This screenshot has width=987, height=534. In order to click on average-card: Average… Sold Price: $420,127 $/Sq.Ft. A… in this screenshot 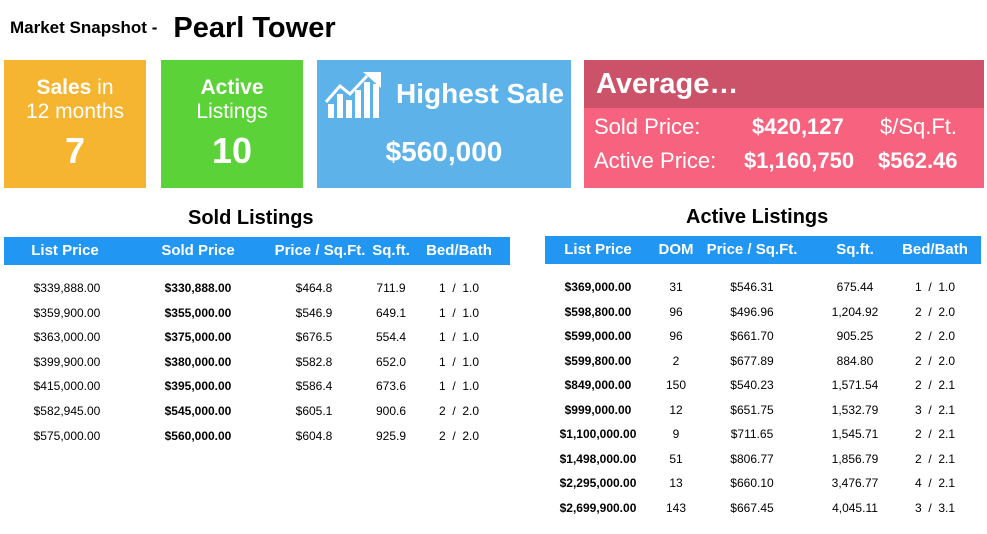, I will do `click(784, 124)`.